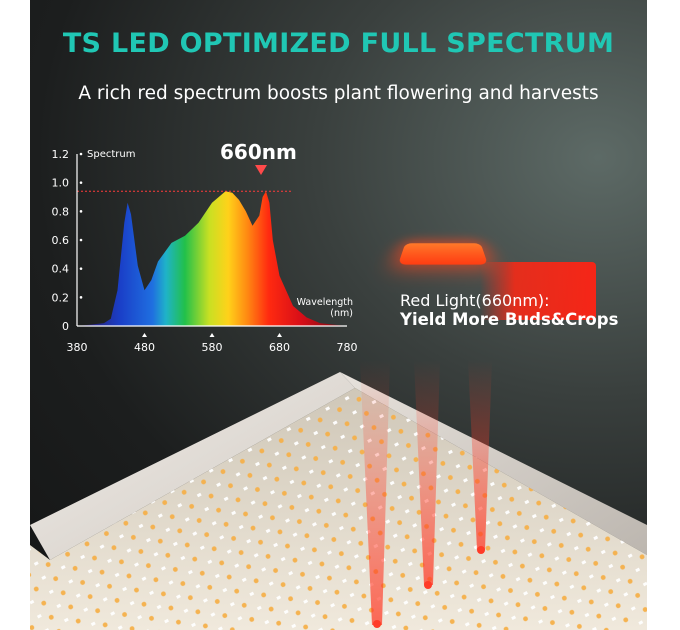  Describe the element at coordinates (61, 183) in the screenshot. I see `y-tick-label: 1.0` at that location.